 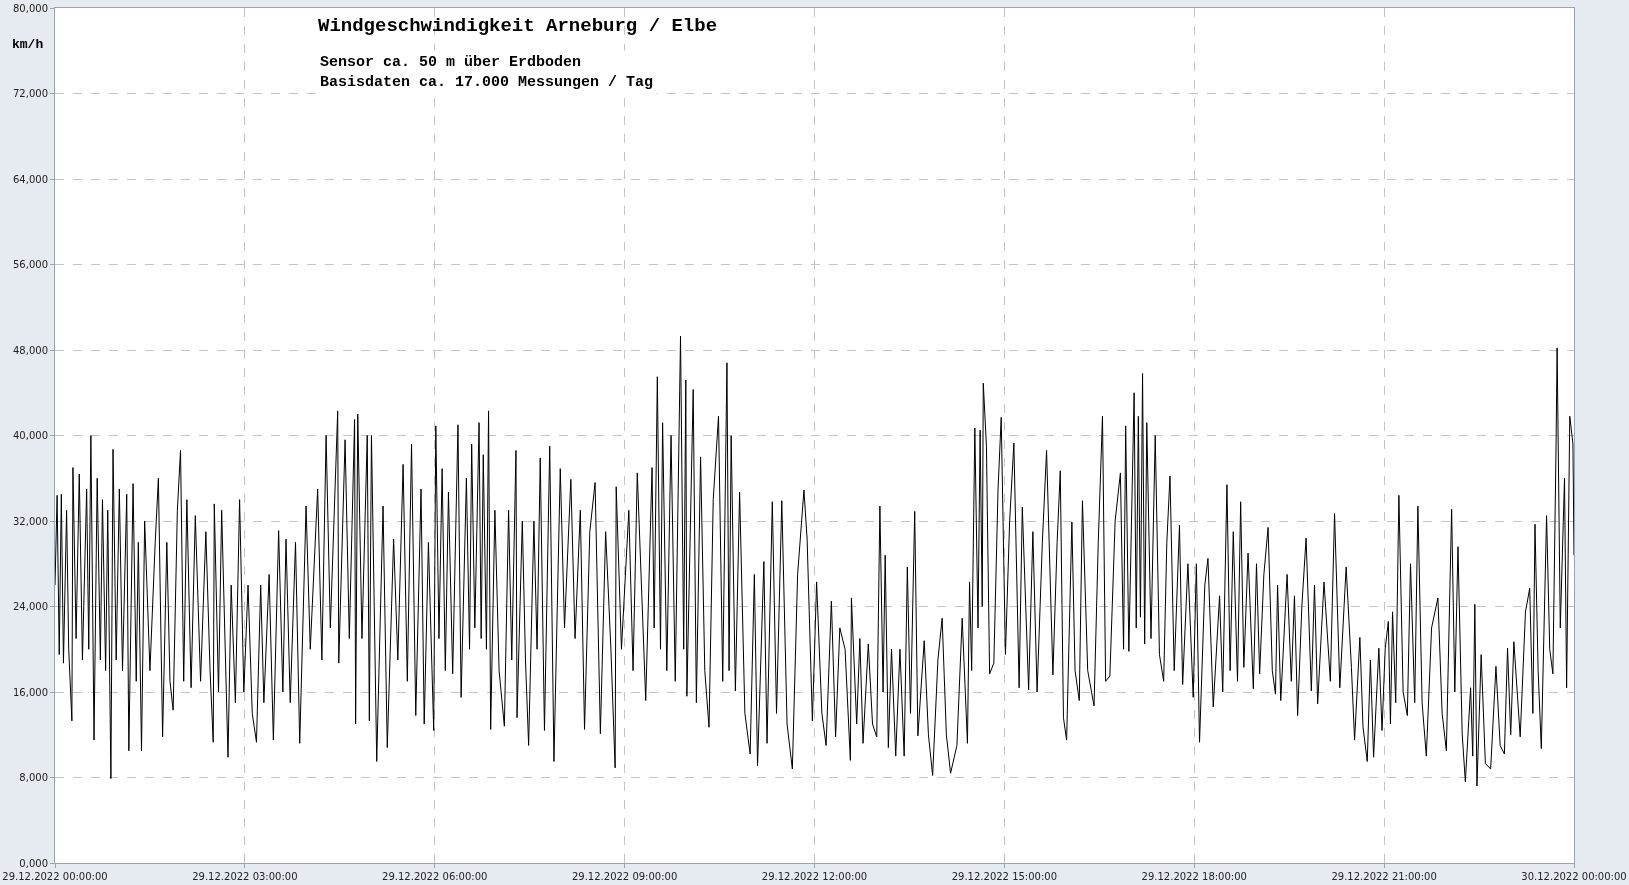 I want to click on y-axis-title: km/h, so click(x=28, y=44).